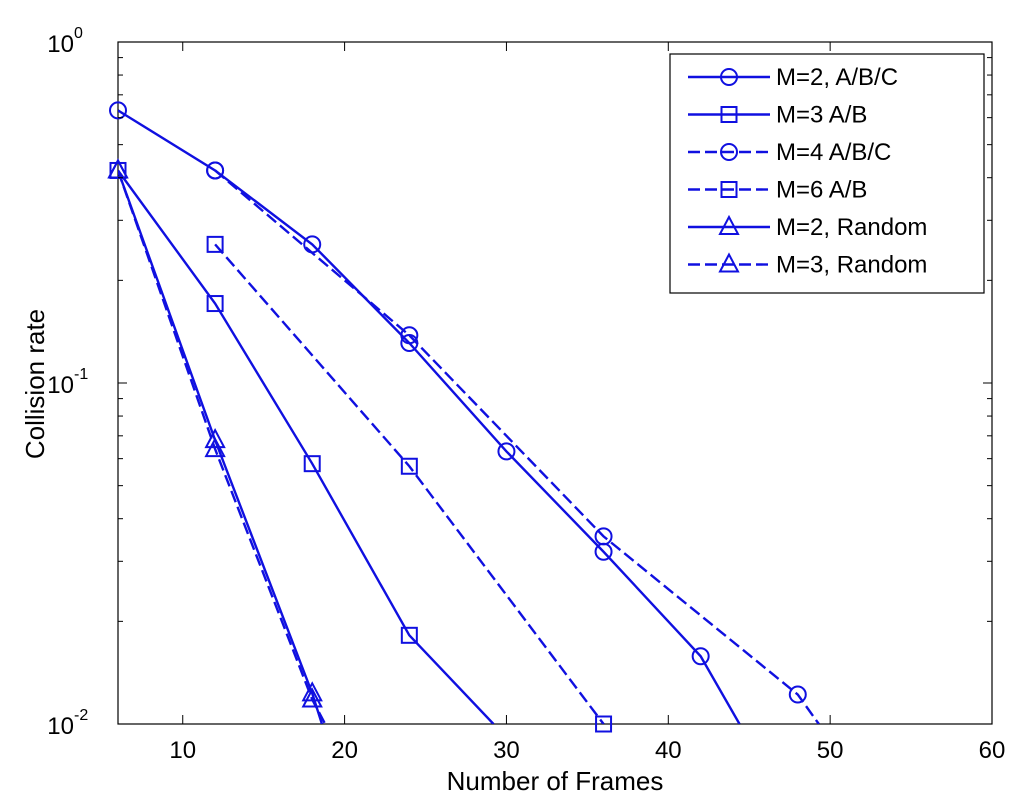 This screenshot has height=799, width=1012. I want to click on legend-entry: M=4 A/B/C, so click(789, 152).